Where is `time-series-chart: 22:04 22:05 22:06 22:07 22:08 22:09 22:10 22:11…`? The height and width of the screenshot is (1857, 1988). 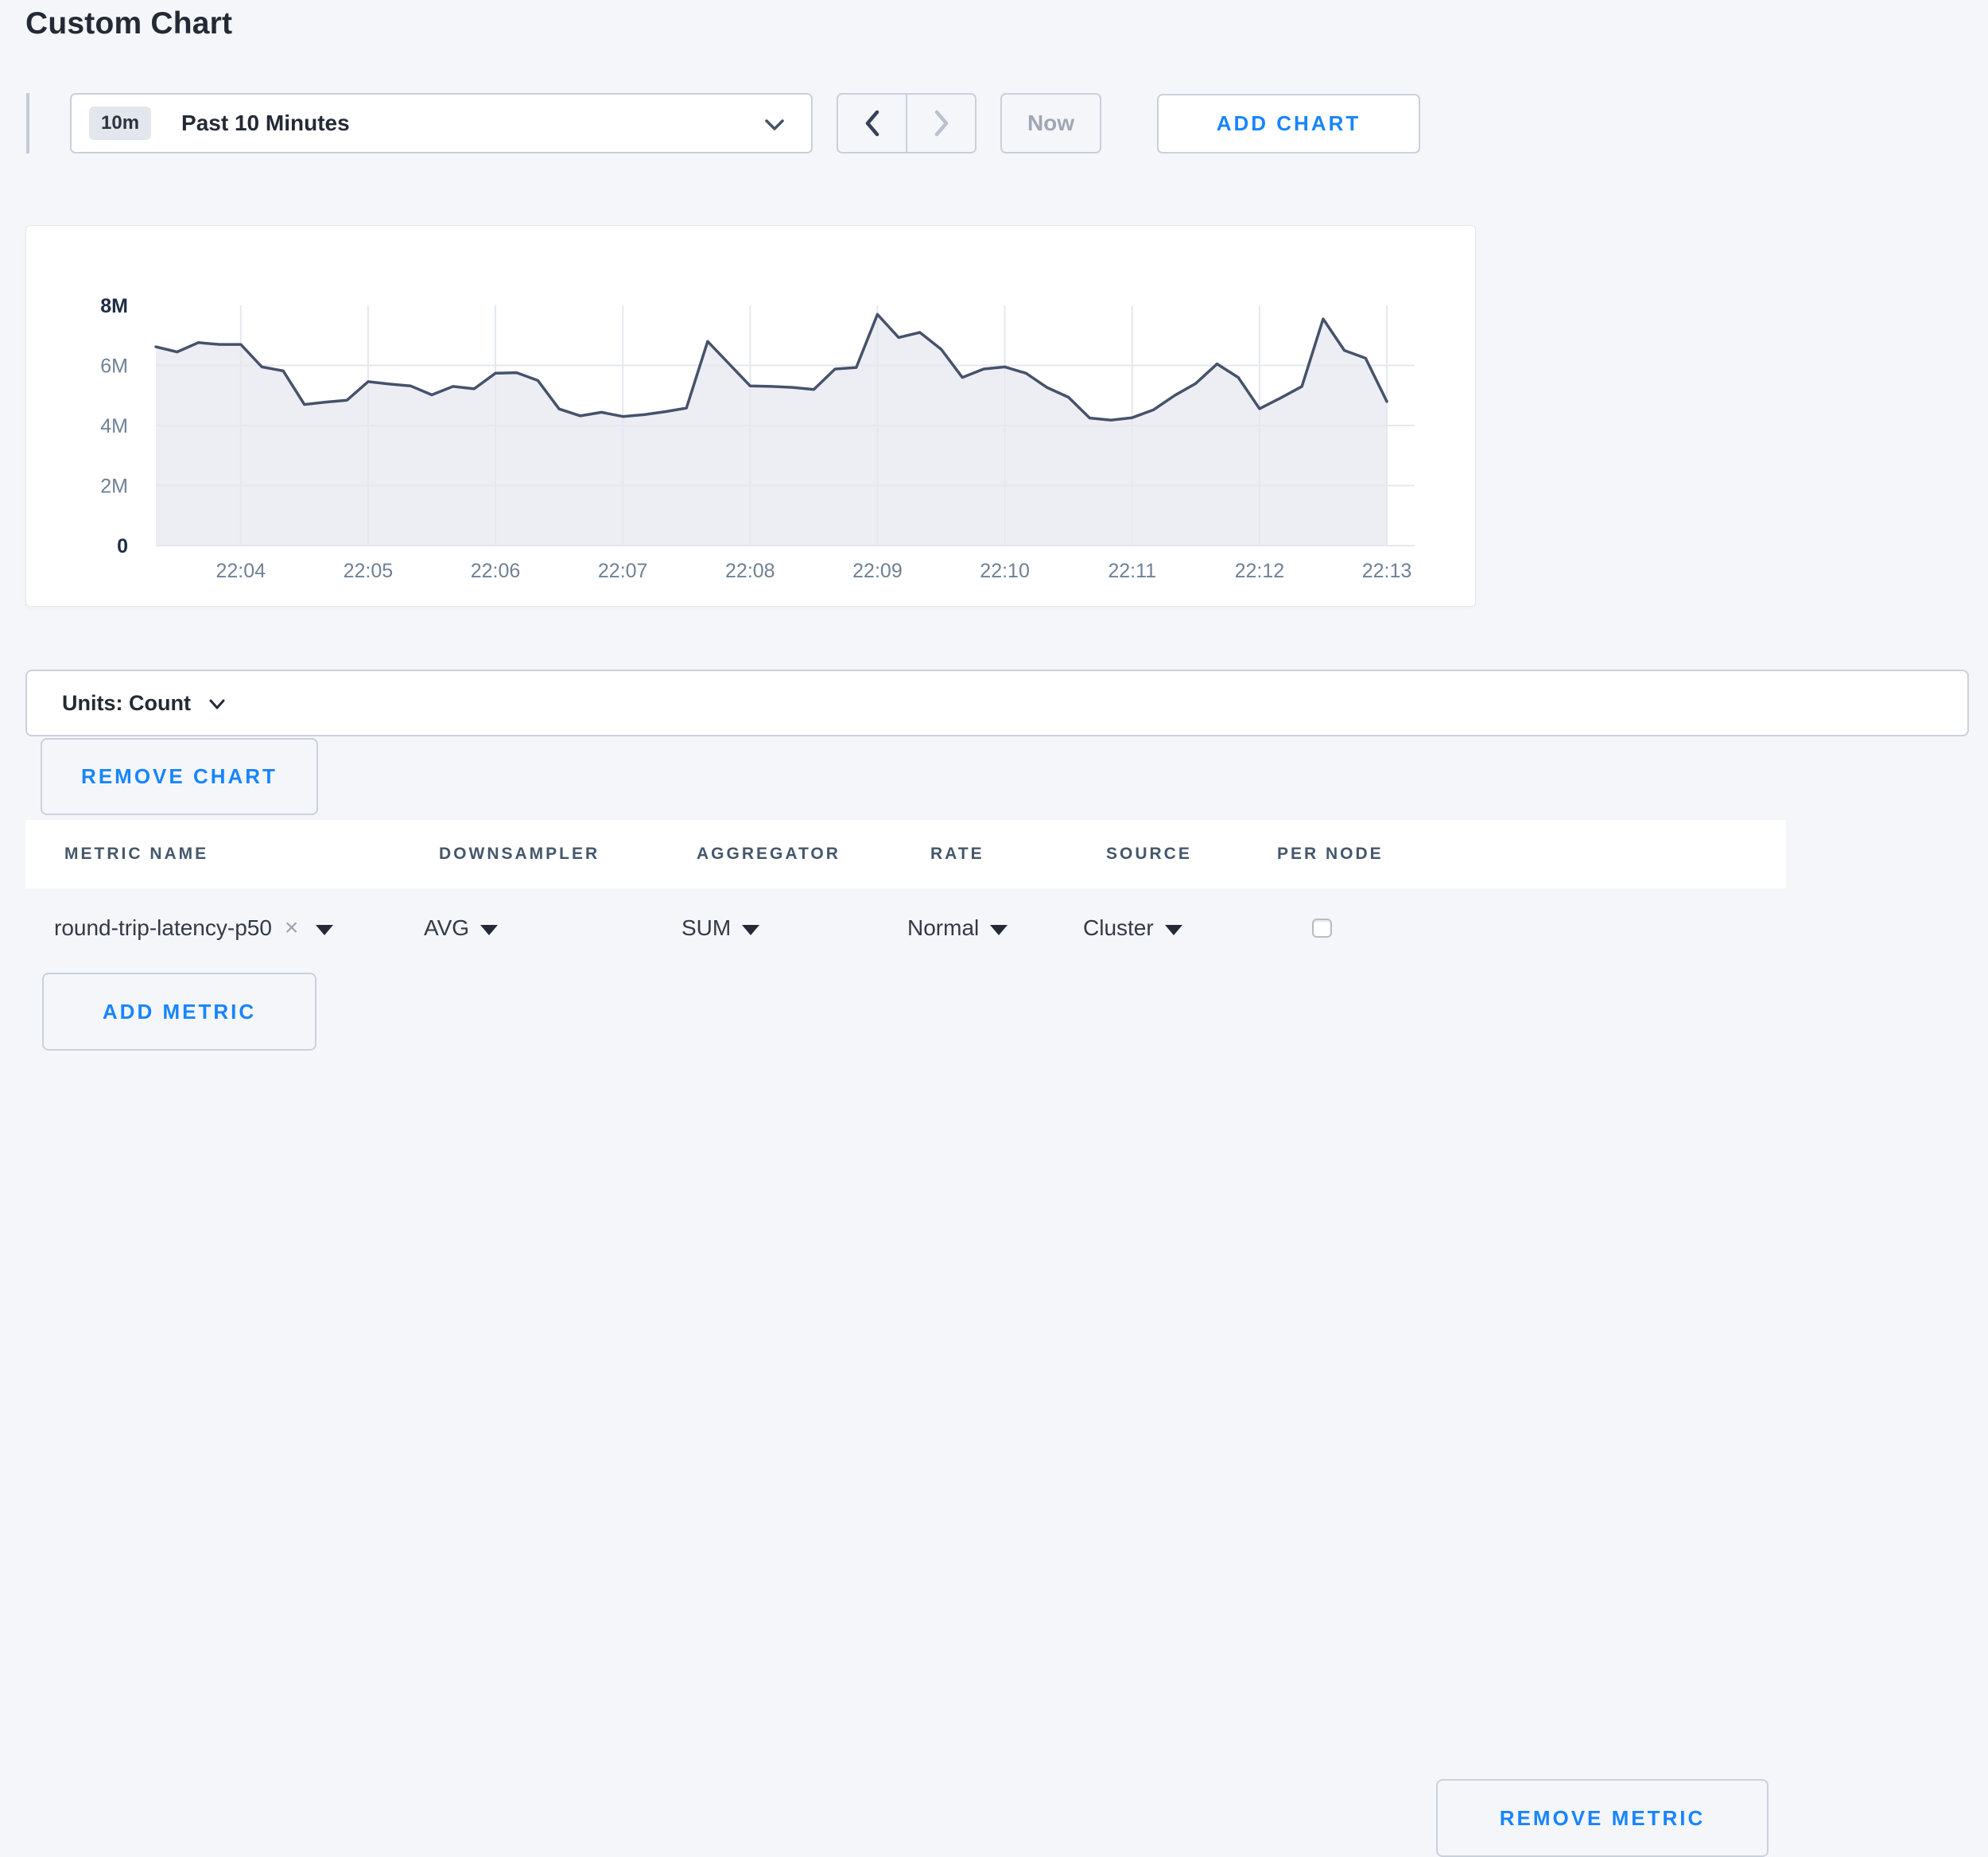
time-series-chart: 22:04 22:05 22:06 22:07 22:08 22:09 22:10 22:11… is located at coordinates (750, 416).